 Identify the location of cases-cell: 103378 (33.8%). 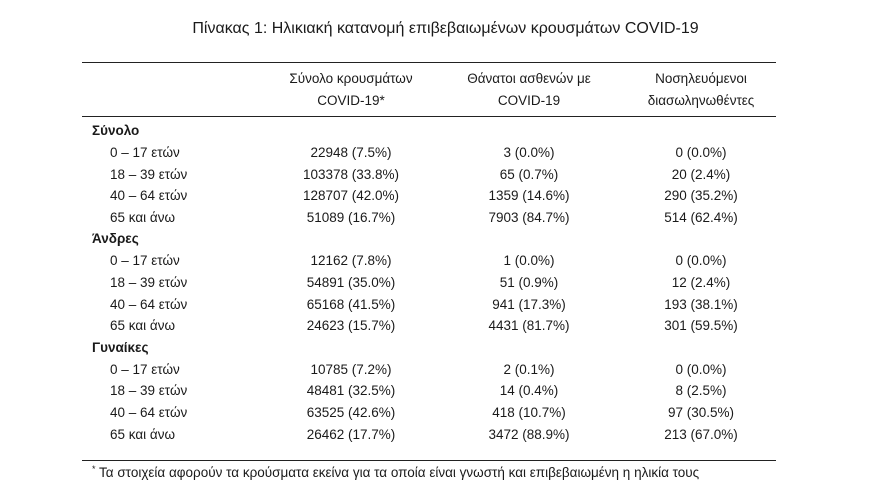
(351, 174).